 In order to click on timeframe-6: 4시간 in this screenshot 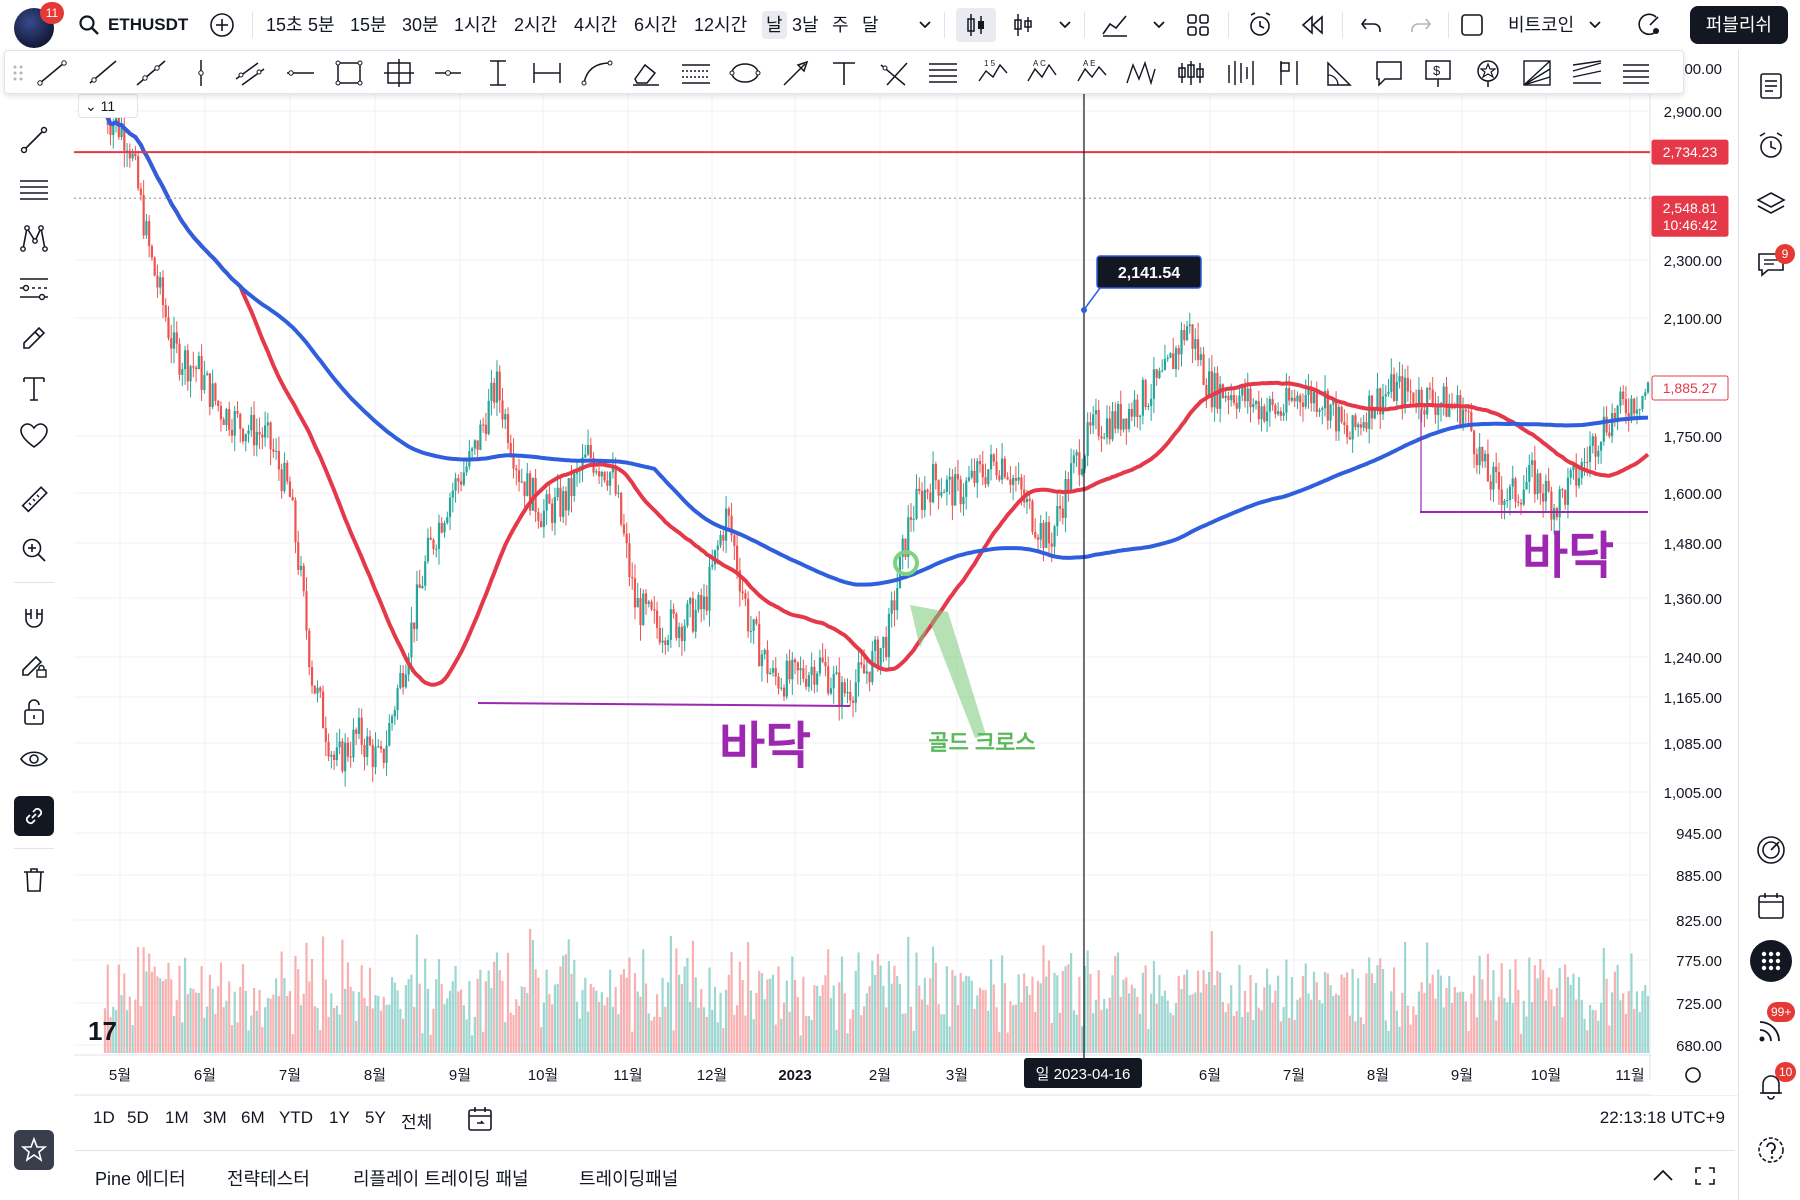, I will do `click(596, 25)`.